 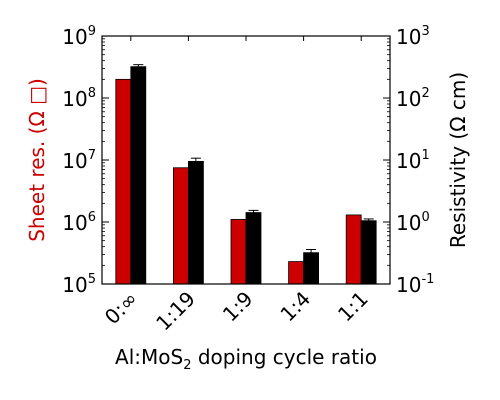 What do you see at coordinates (92, 217) in the screenshot?
I see `left-tick-label-exponent: 6` at bounding box center [92, 217].